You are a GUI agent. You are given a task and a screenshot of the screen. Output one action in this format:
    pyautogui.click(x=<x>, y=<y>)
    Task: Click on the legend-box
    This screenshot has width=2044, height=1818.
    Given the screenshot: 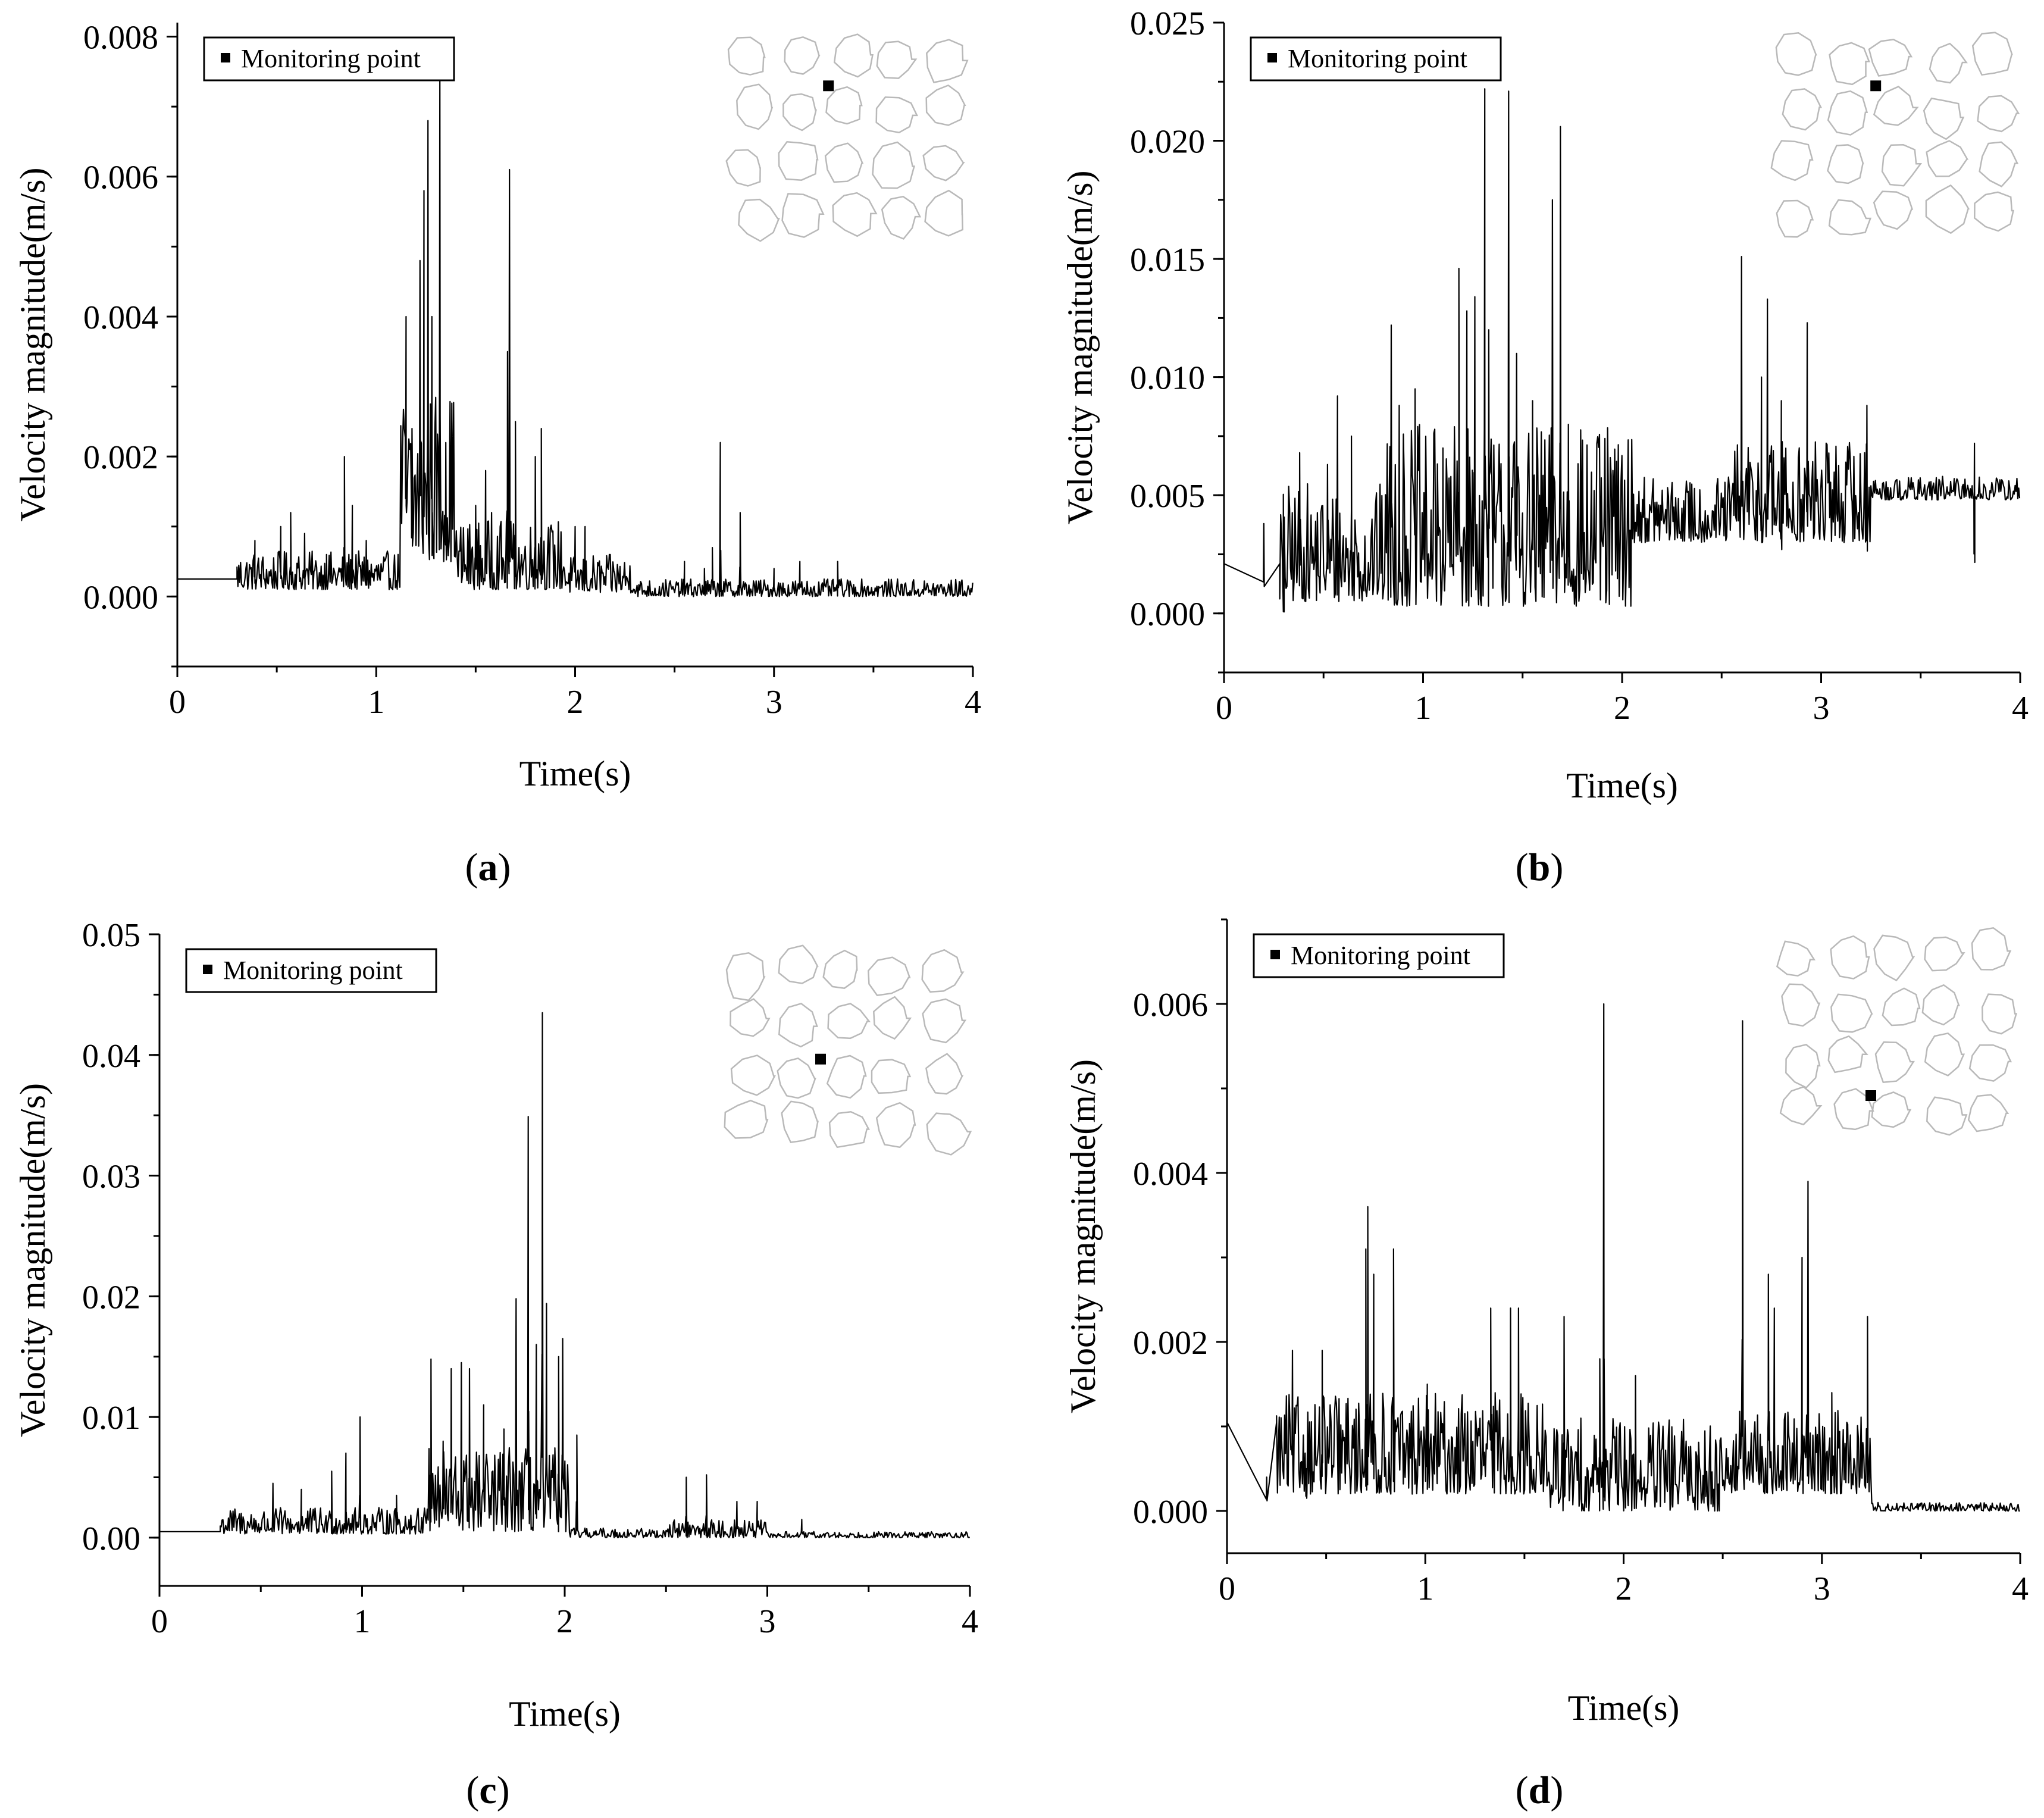 What is the action you would take?
    pyautogui.click(x=1376, y=59)
    